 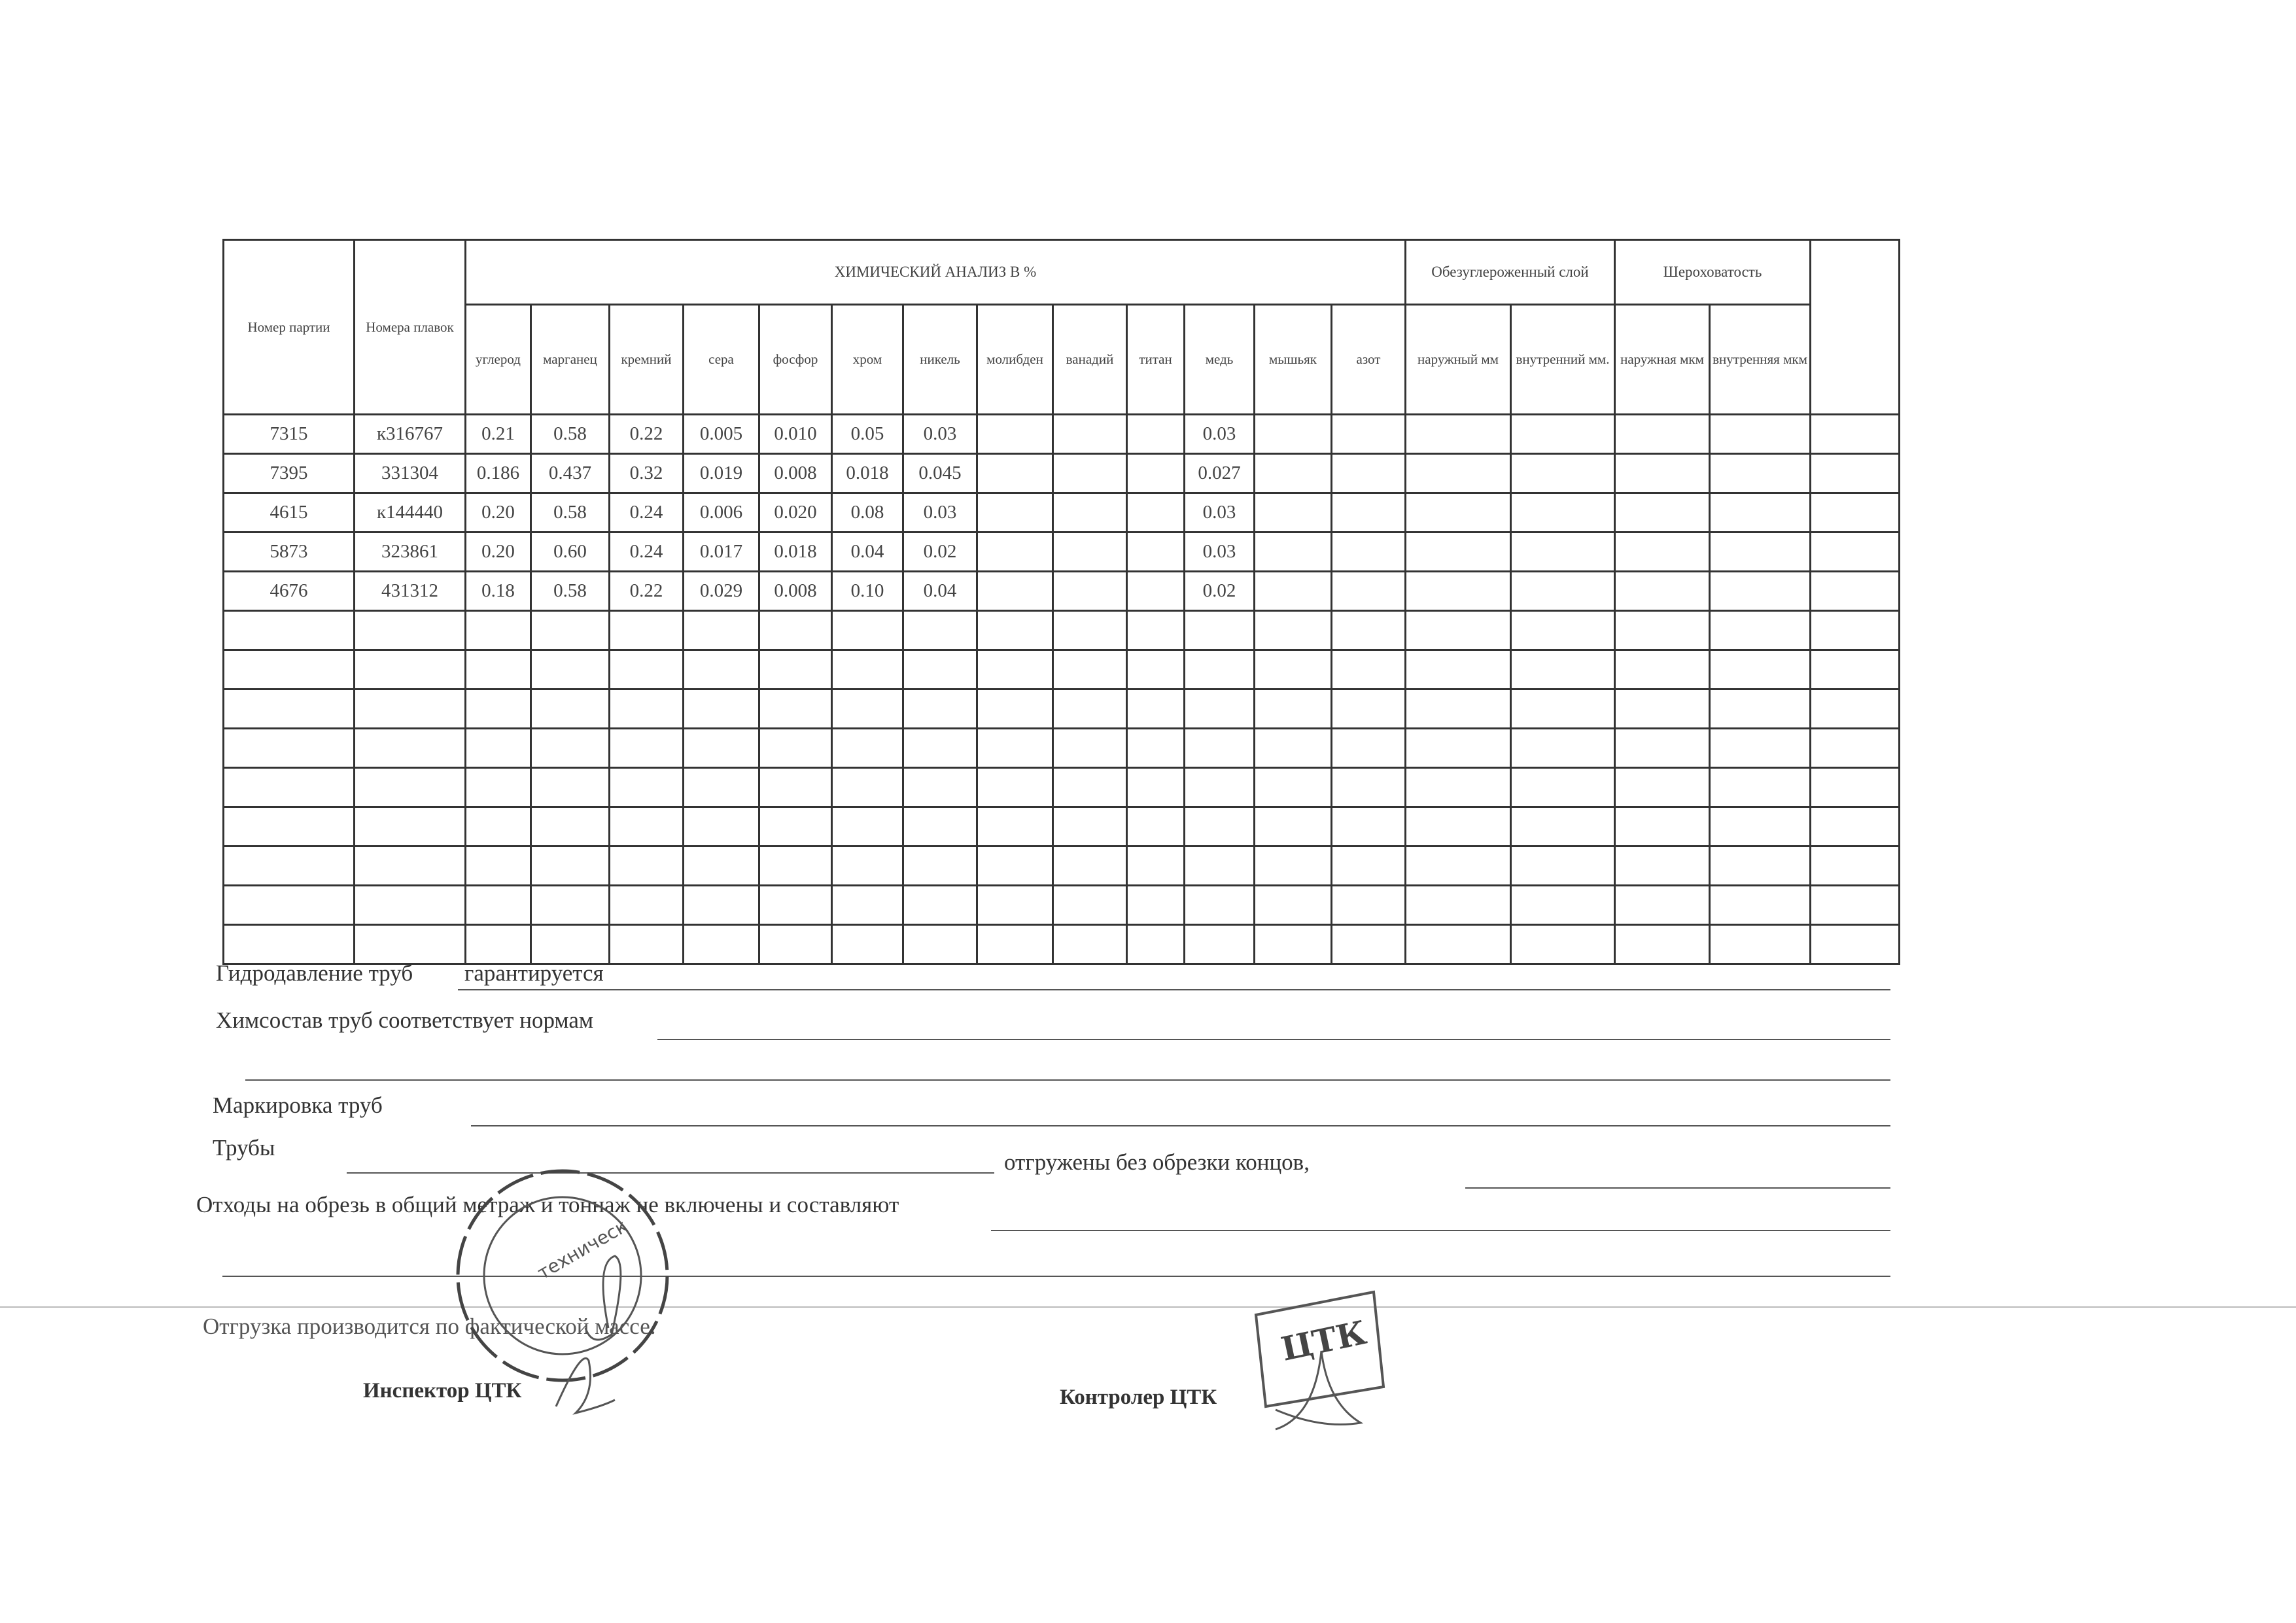 I want to click on hydro-value: гарантируется, so click(x=534, y=973).